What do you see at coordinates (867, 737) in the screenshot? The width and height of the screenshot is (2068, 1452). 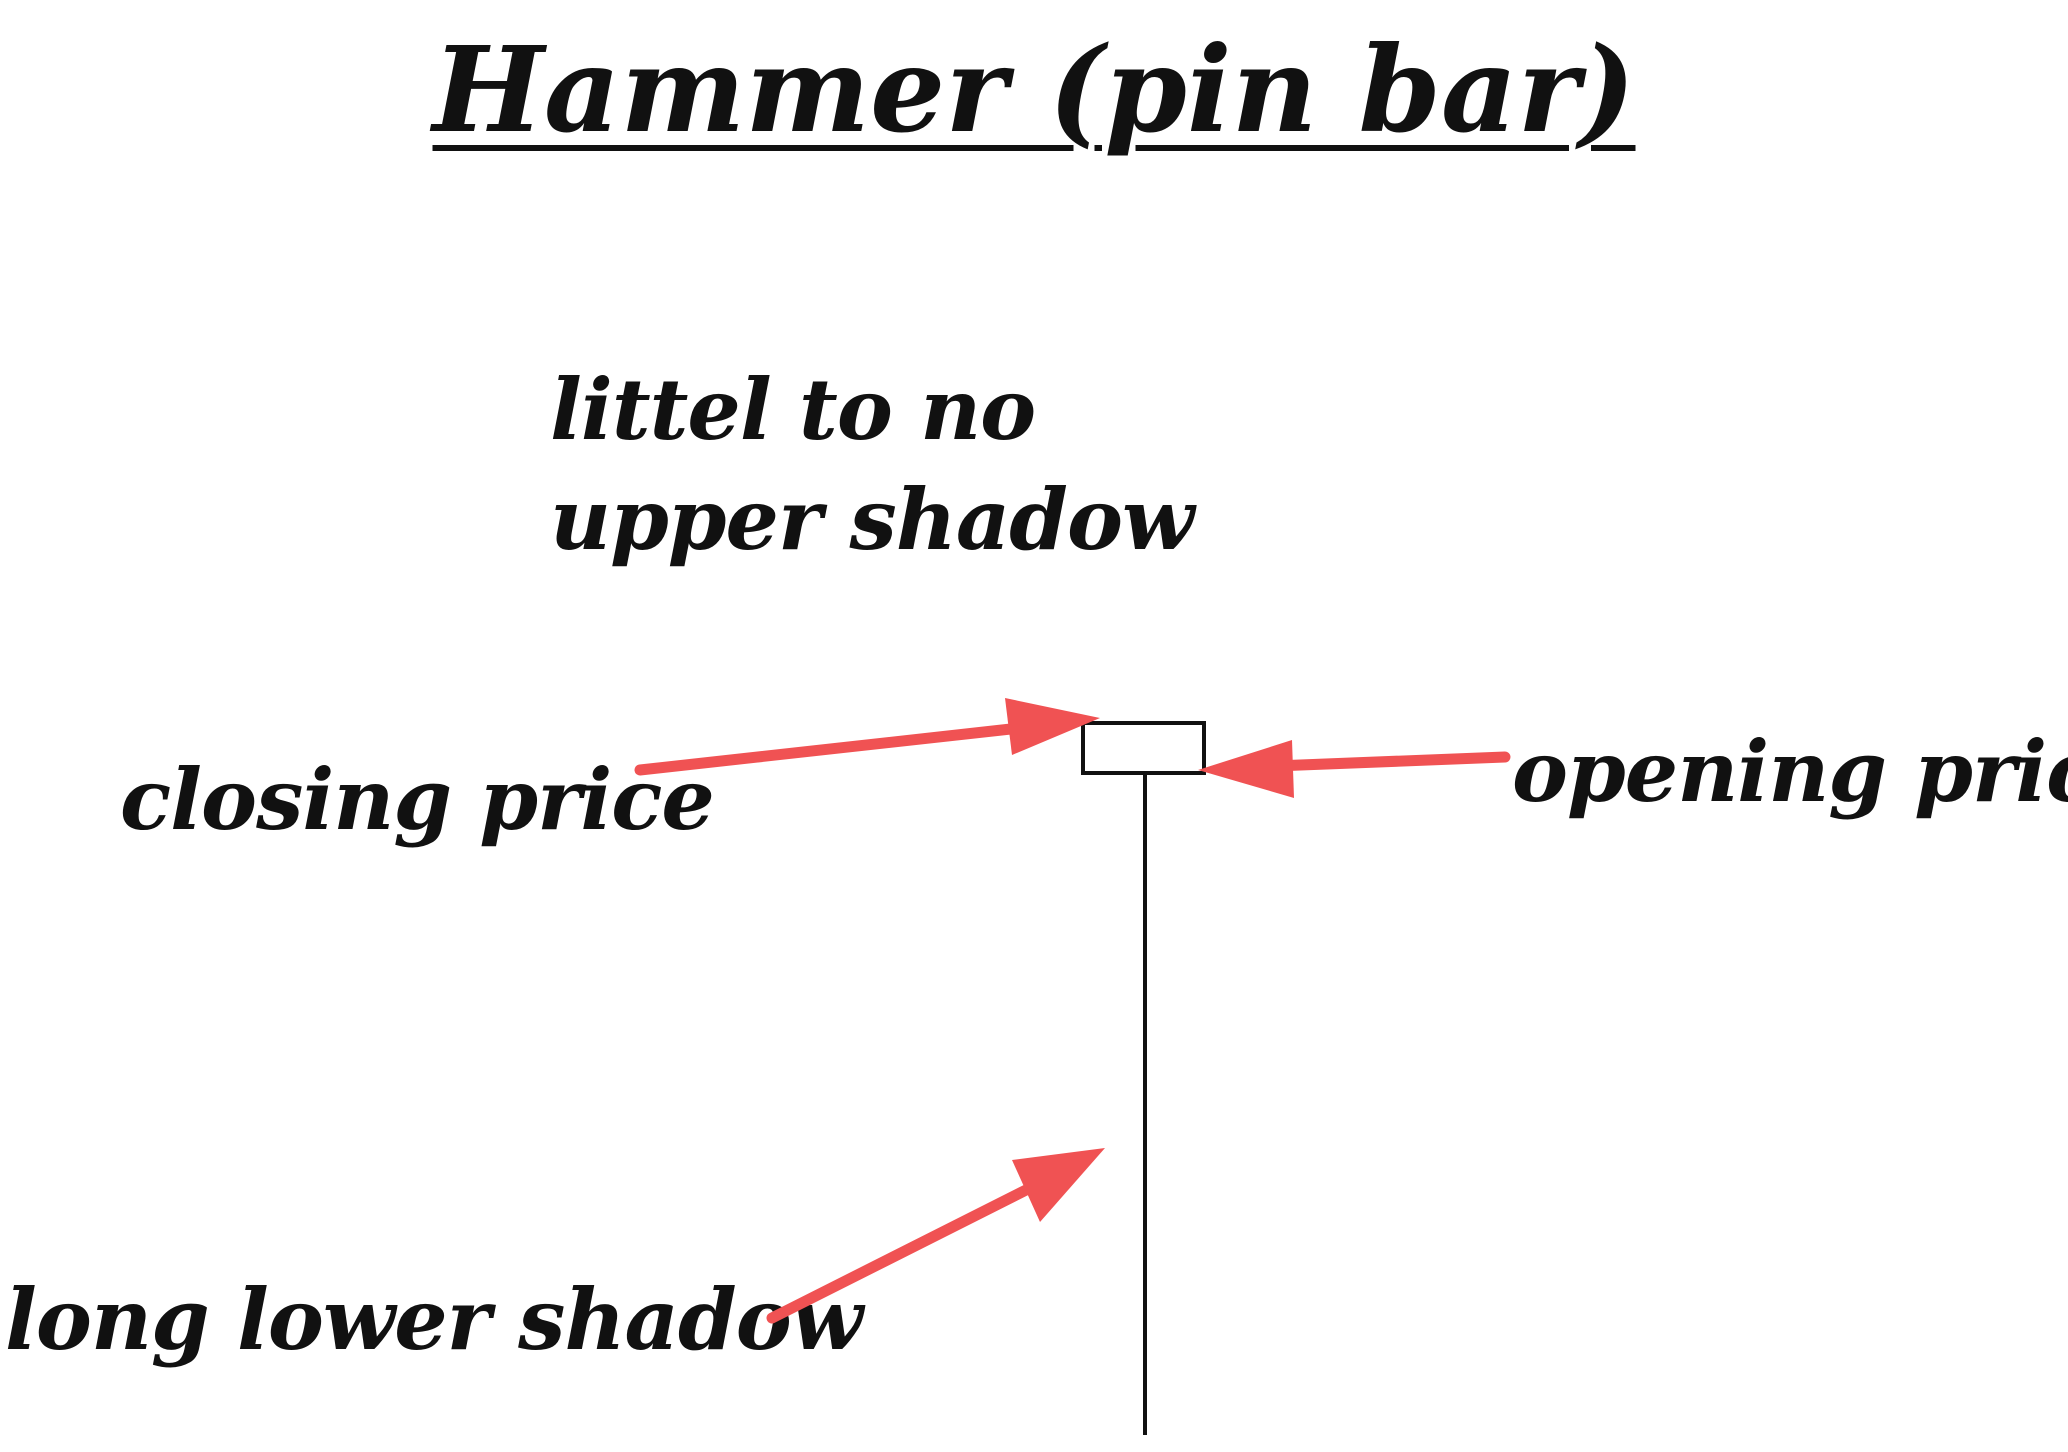 I see `closing-price-arrow` at bounding box center [867, 737].